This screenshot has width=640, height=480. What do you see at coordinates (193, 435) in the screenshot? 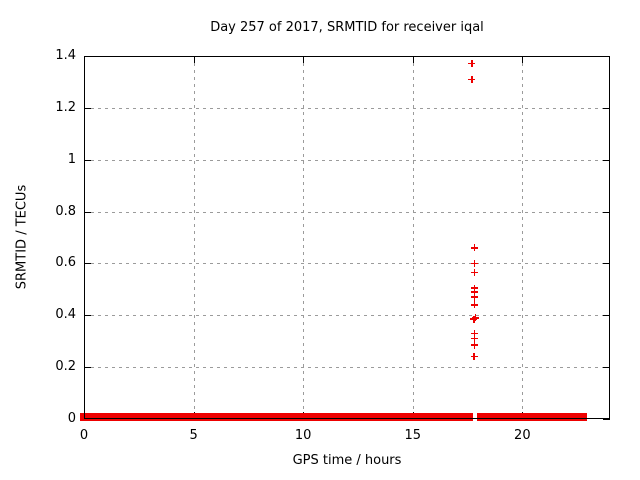
I see `x-tick-label: 5` at bounding box center [193, 435].